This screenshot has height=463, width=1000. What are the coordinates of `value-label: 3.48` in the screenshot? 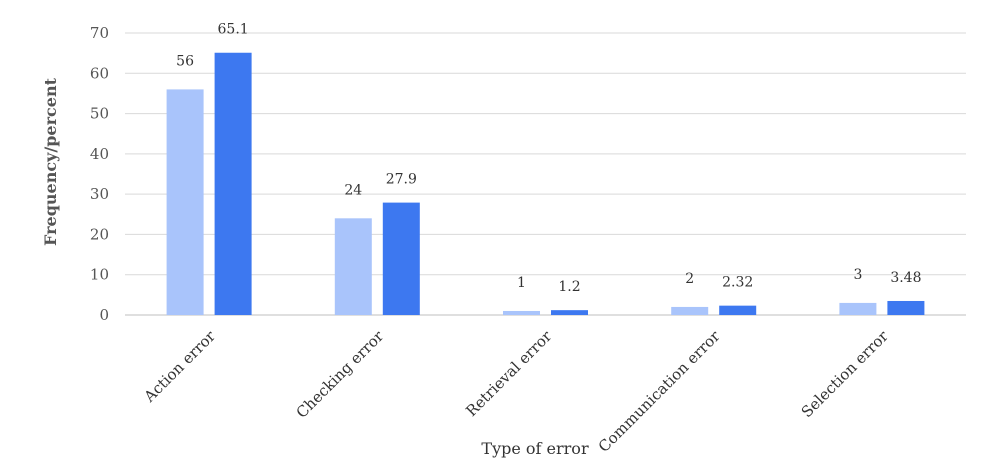 It's located at (905, 278).